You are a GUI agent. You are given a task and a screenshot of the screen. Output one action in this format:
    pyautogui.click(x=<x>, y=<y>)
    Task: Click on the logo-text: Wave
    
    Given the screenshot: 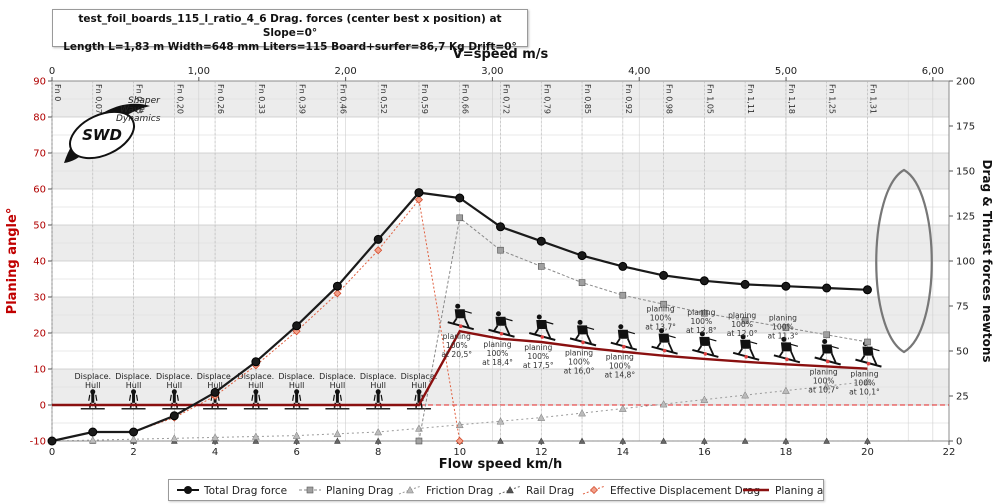 What is the action you would take?
    pyautogui.click(x=132, y=110)
    